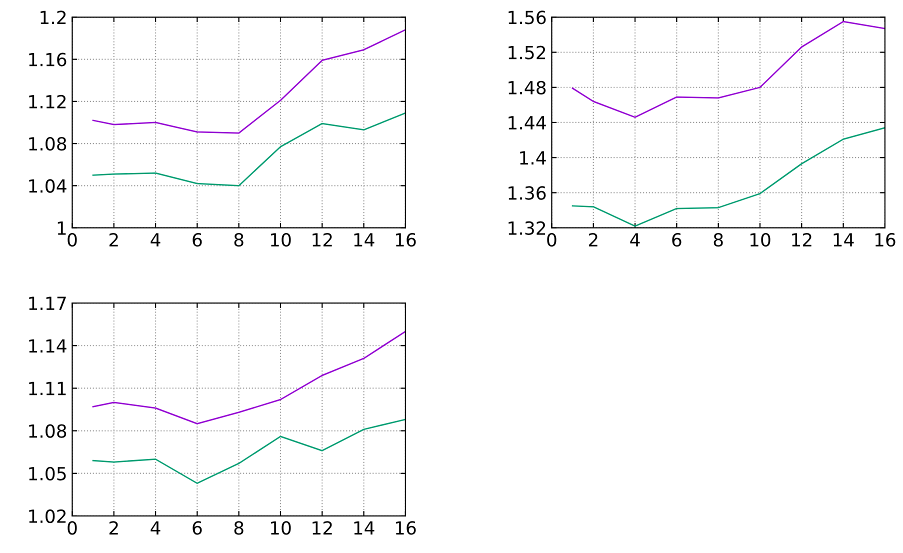  What do you see at coordinates (47, 345) in the screenshot?
I see `y-tick-label: 1.14` at bounding box center [47, 345].